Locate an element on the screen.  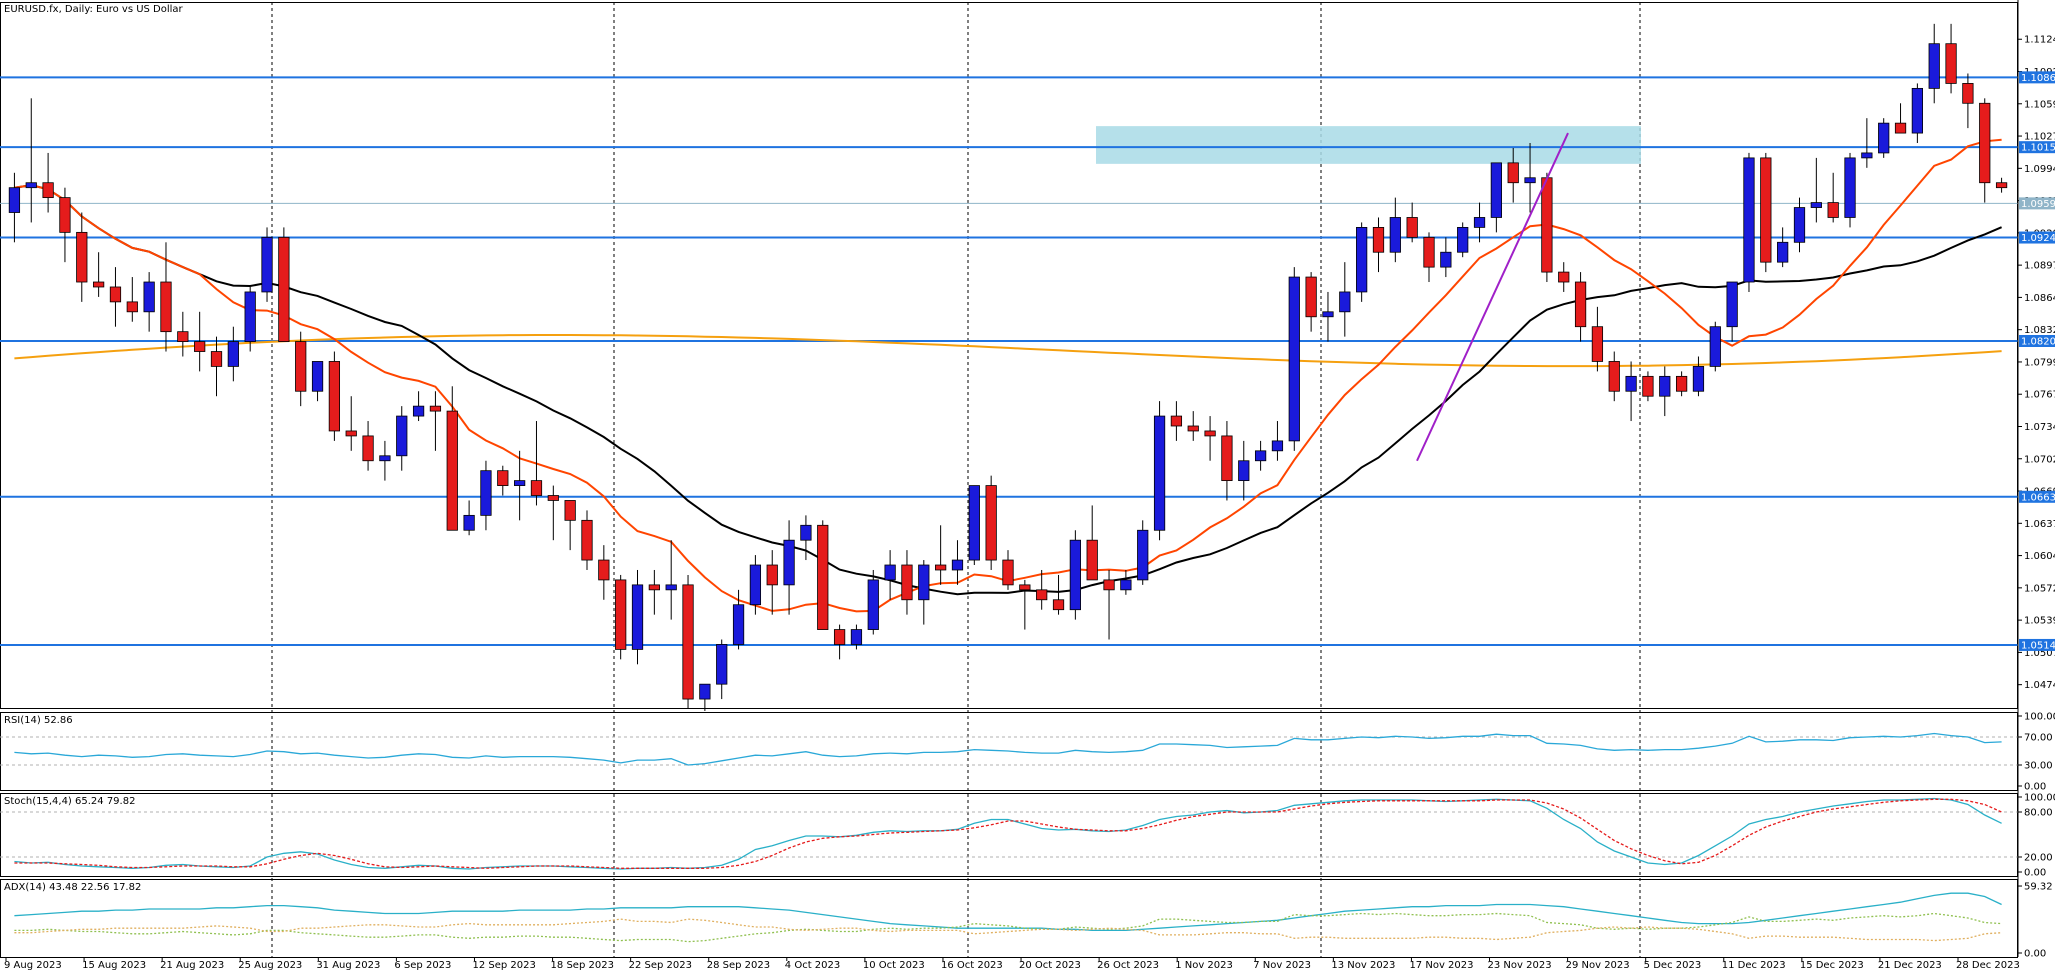
current-price-tag-label: 1.09592 is located at coordinates (2038, 204).